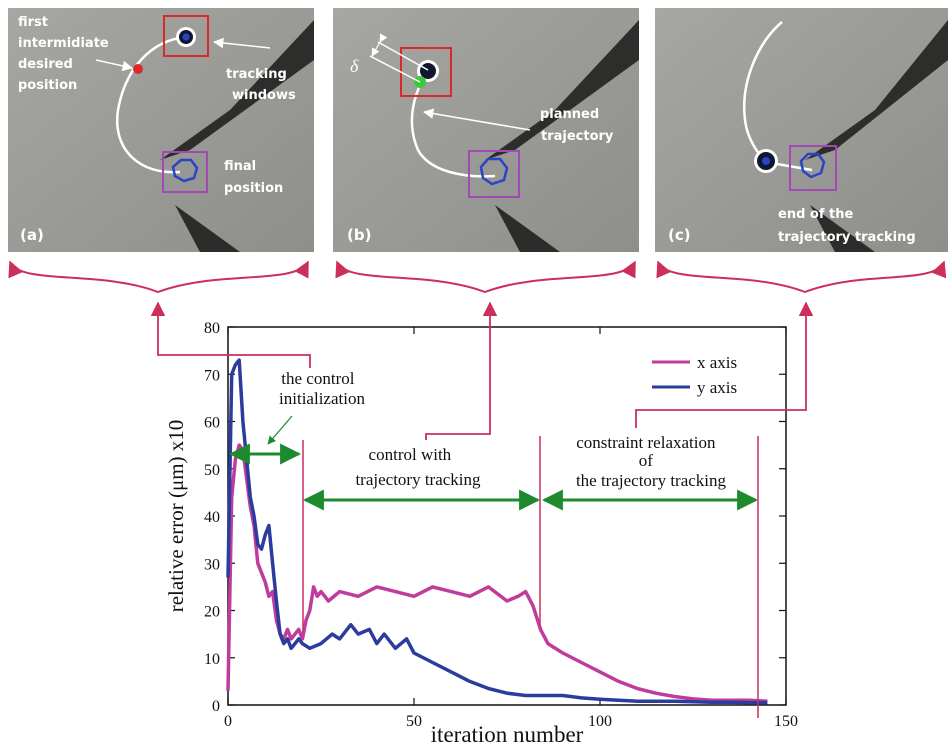 The width and height of the screenshot is (948, 747). What do you see at coordinates (410, 454) in the screenshot?
I see `phase-label-line: control with` at bounding box center [410, 454].